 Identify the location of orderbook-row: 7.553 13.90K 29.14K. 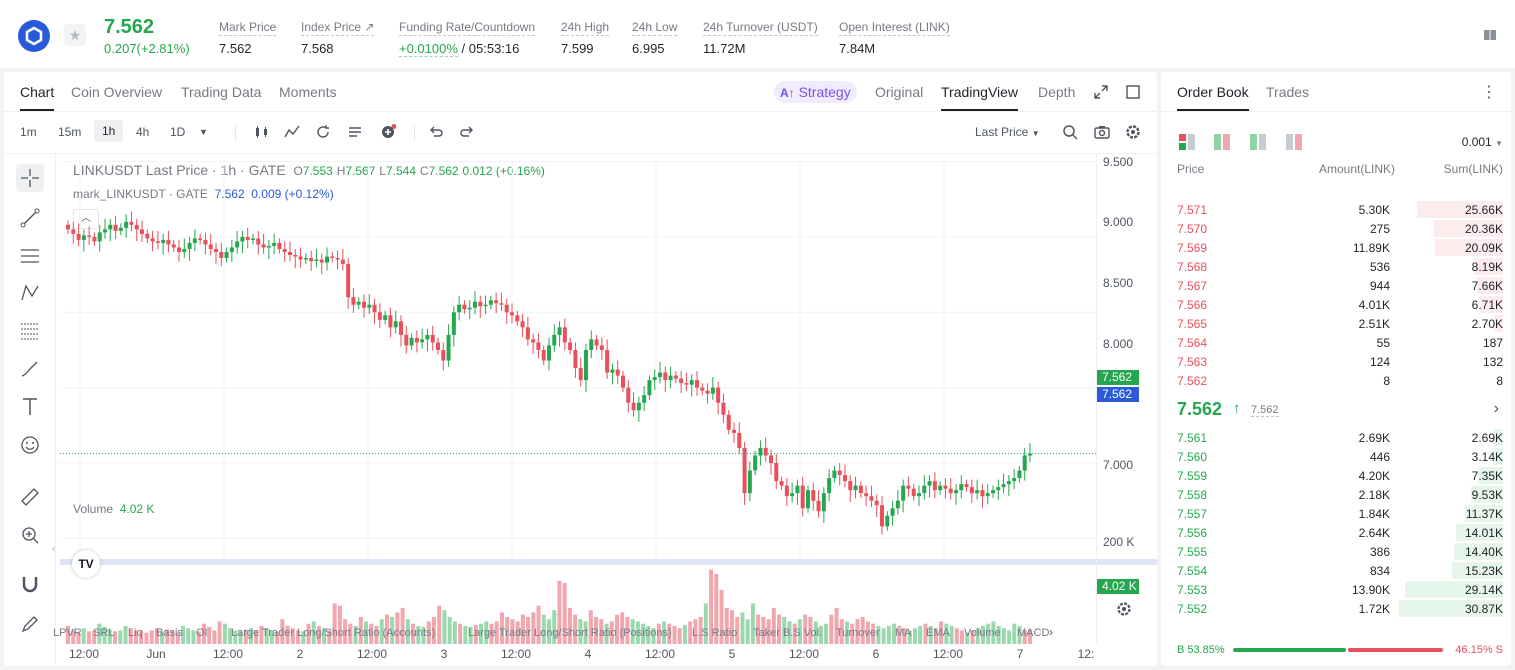
(1340, 589).